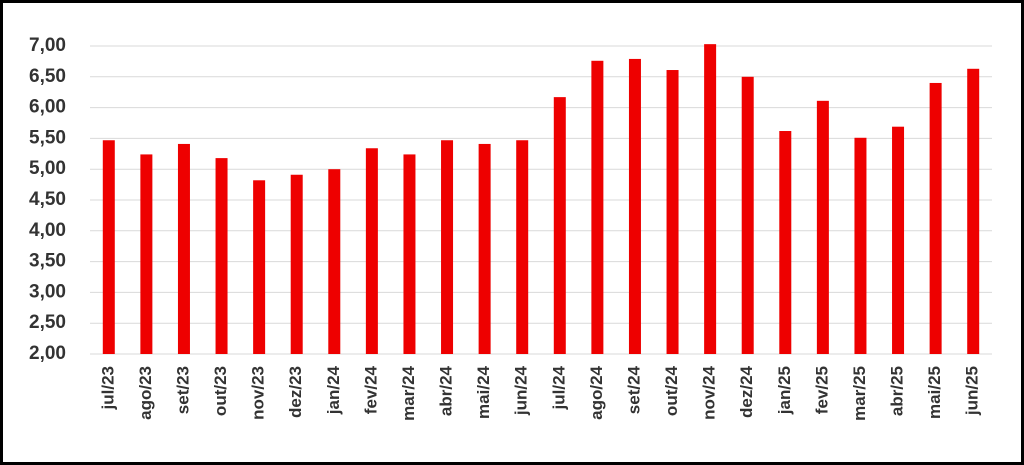 This screenshot has width=1024, height=465. I want to click on x-tick-label: nov/23, so click(258, 393).